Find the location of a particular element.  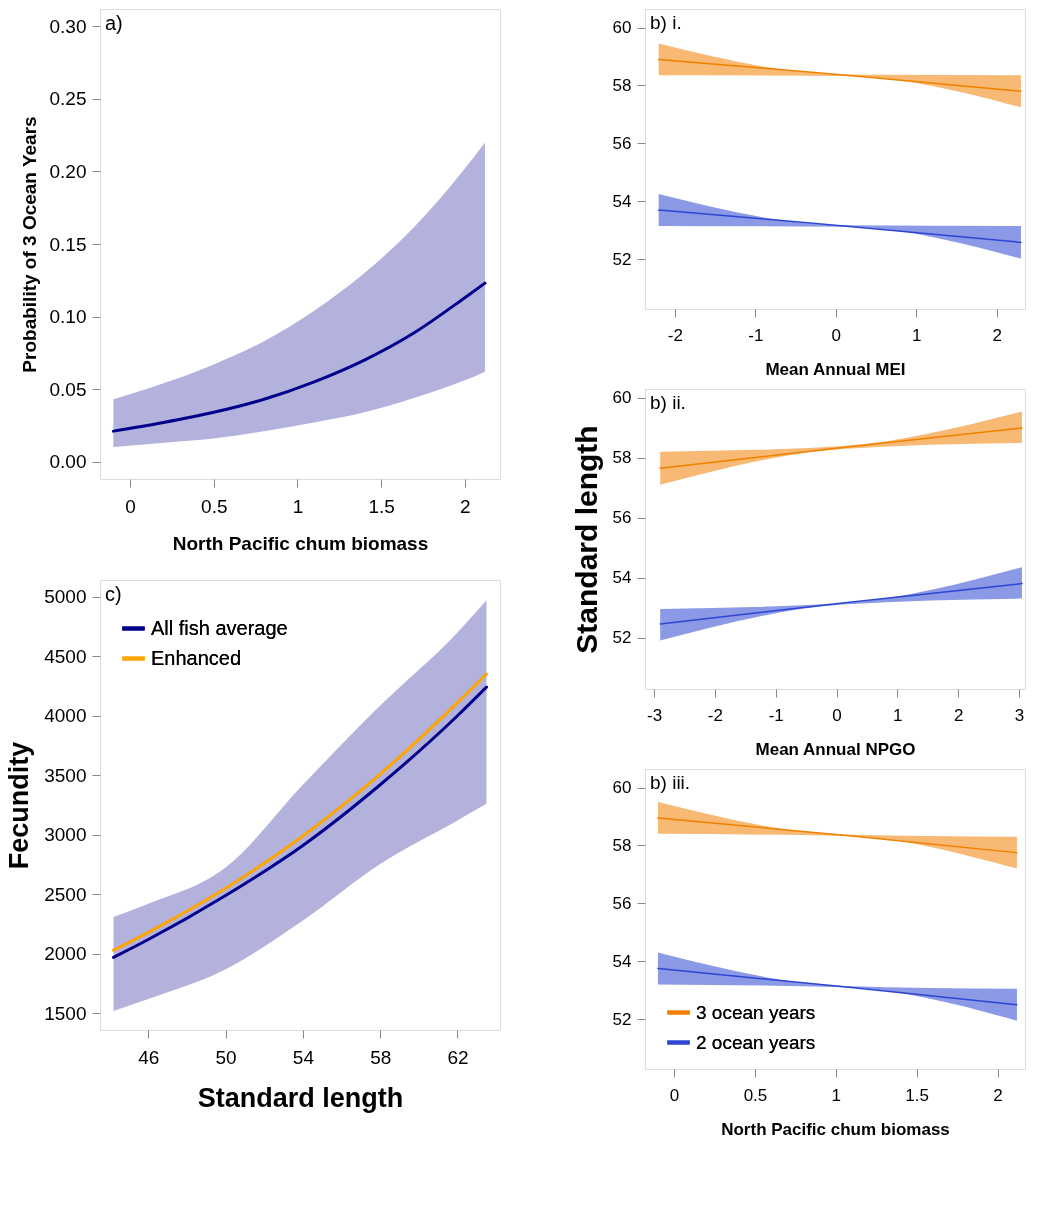

chart-title: b) iii. is located at coordinates (670, 782).